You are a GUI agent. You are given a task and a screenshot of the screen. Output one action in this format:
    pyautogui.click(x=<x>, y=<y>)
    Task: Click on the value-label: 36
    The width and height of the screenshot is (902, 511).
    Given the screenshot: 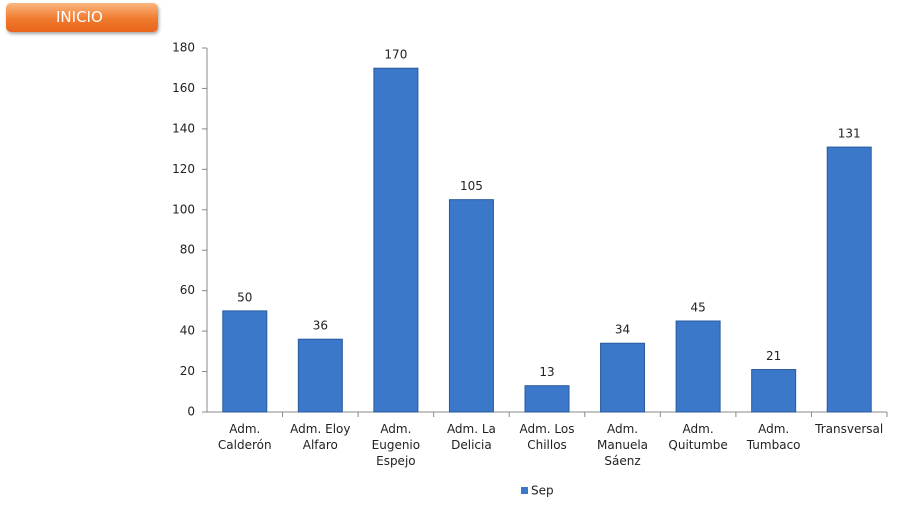 What is the action you would take?
    pyautogui.click(x=320, y=326)
    